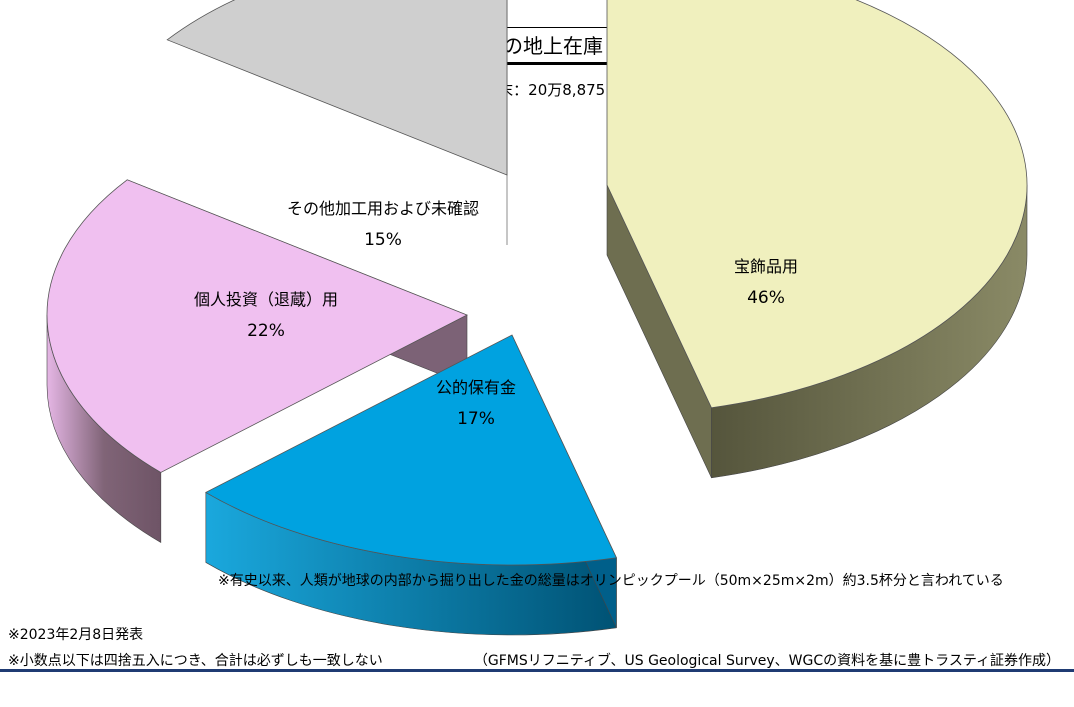 Image resolution: width=1074 pixels, height=707 pixels. Describe the element at coordinates (476, 387) in the screenshot. I see `slice-name-label-1: 公的保有金` at that location.